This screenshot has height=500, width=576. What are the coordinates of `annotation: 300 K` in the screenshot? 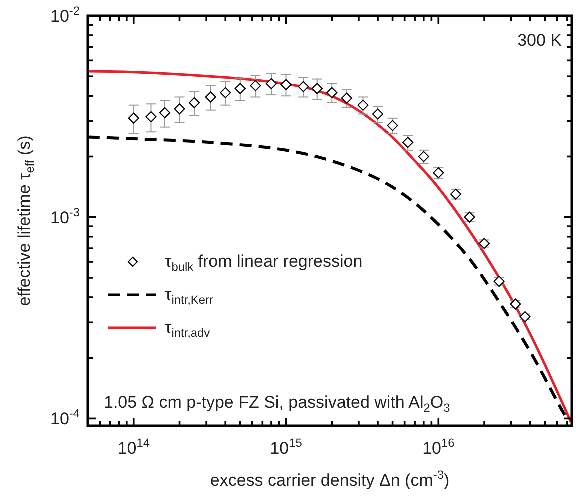 It's located at (540, 40).